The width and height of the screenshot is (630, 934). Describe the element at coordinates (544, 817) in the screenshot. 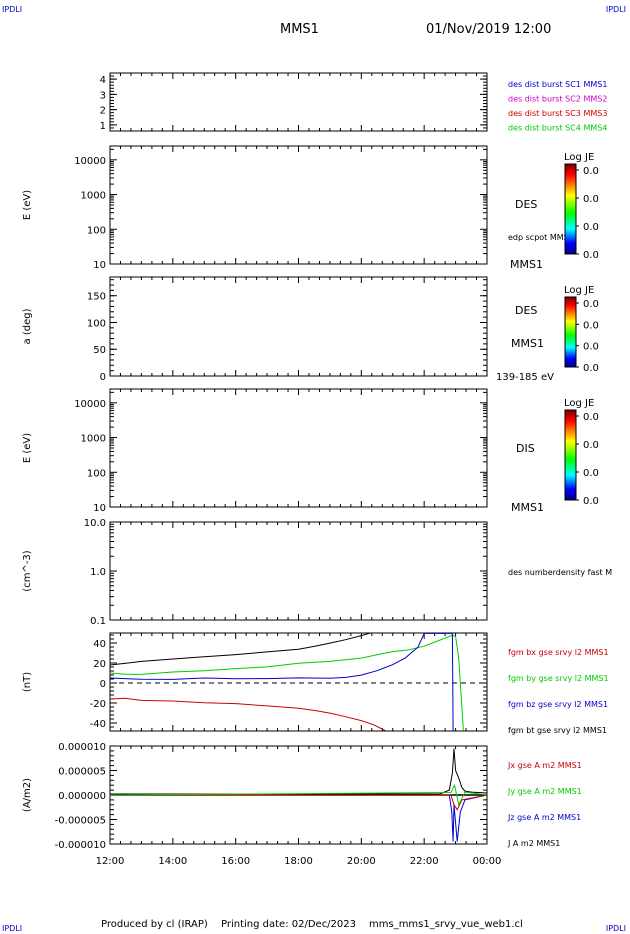

I see `legend-entry: Jz gse A m2 MMS1` at that location.